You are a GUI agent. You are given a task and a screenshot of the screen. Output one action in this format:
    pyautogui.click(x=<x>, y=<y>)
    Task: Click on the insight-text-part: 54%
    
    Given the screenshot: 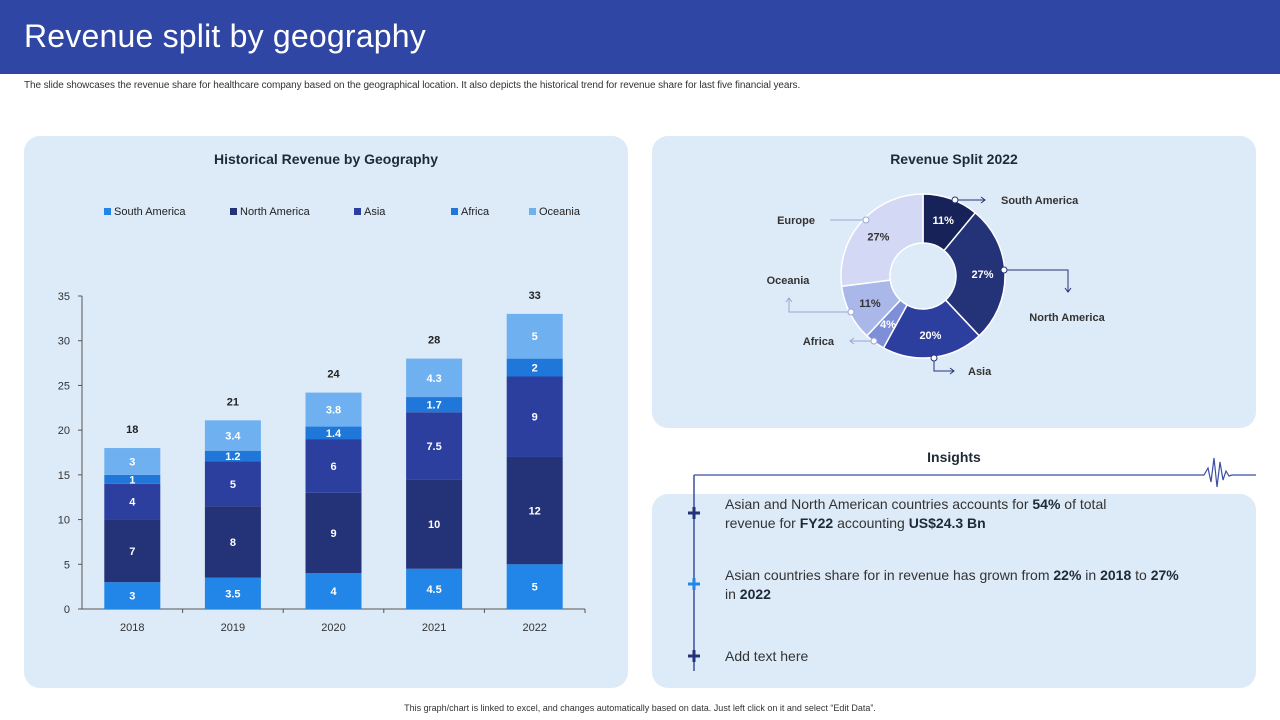 What is the action you would take?
    pyautogui.click(x=1046, y=504)
    